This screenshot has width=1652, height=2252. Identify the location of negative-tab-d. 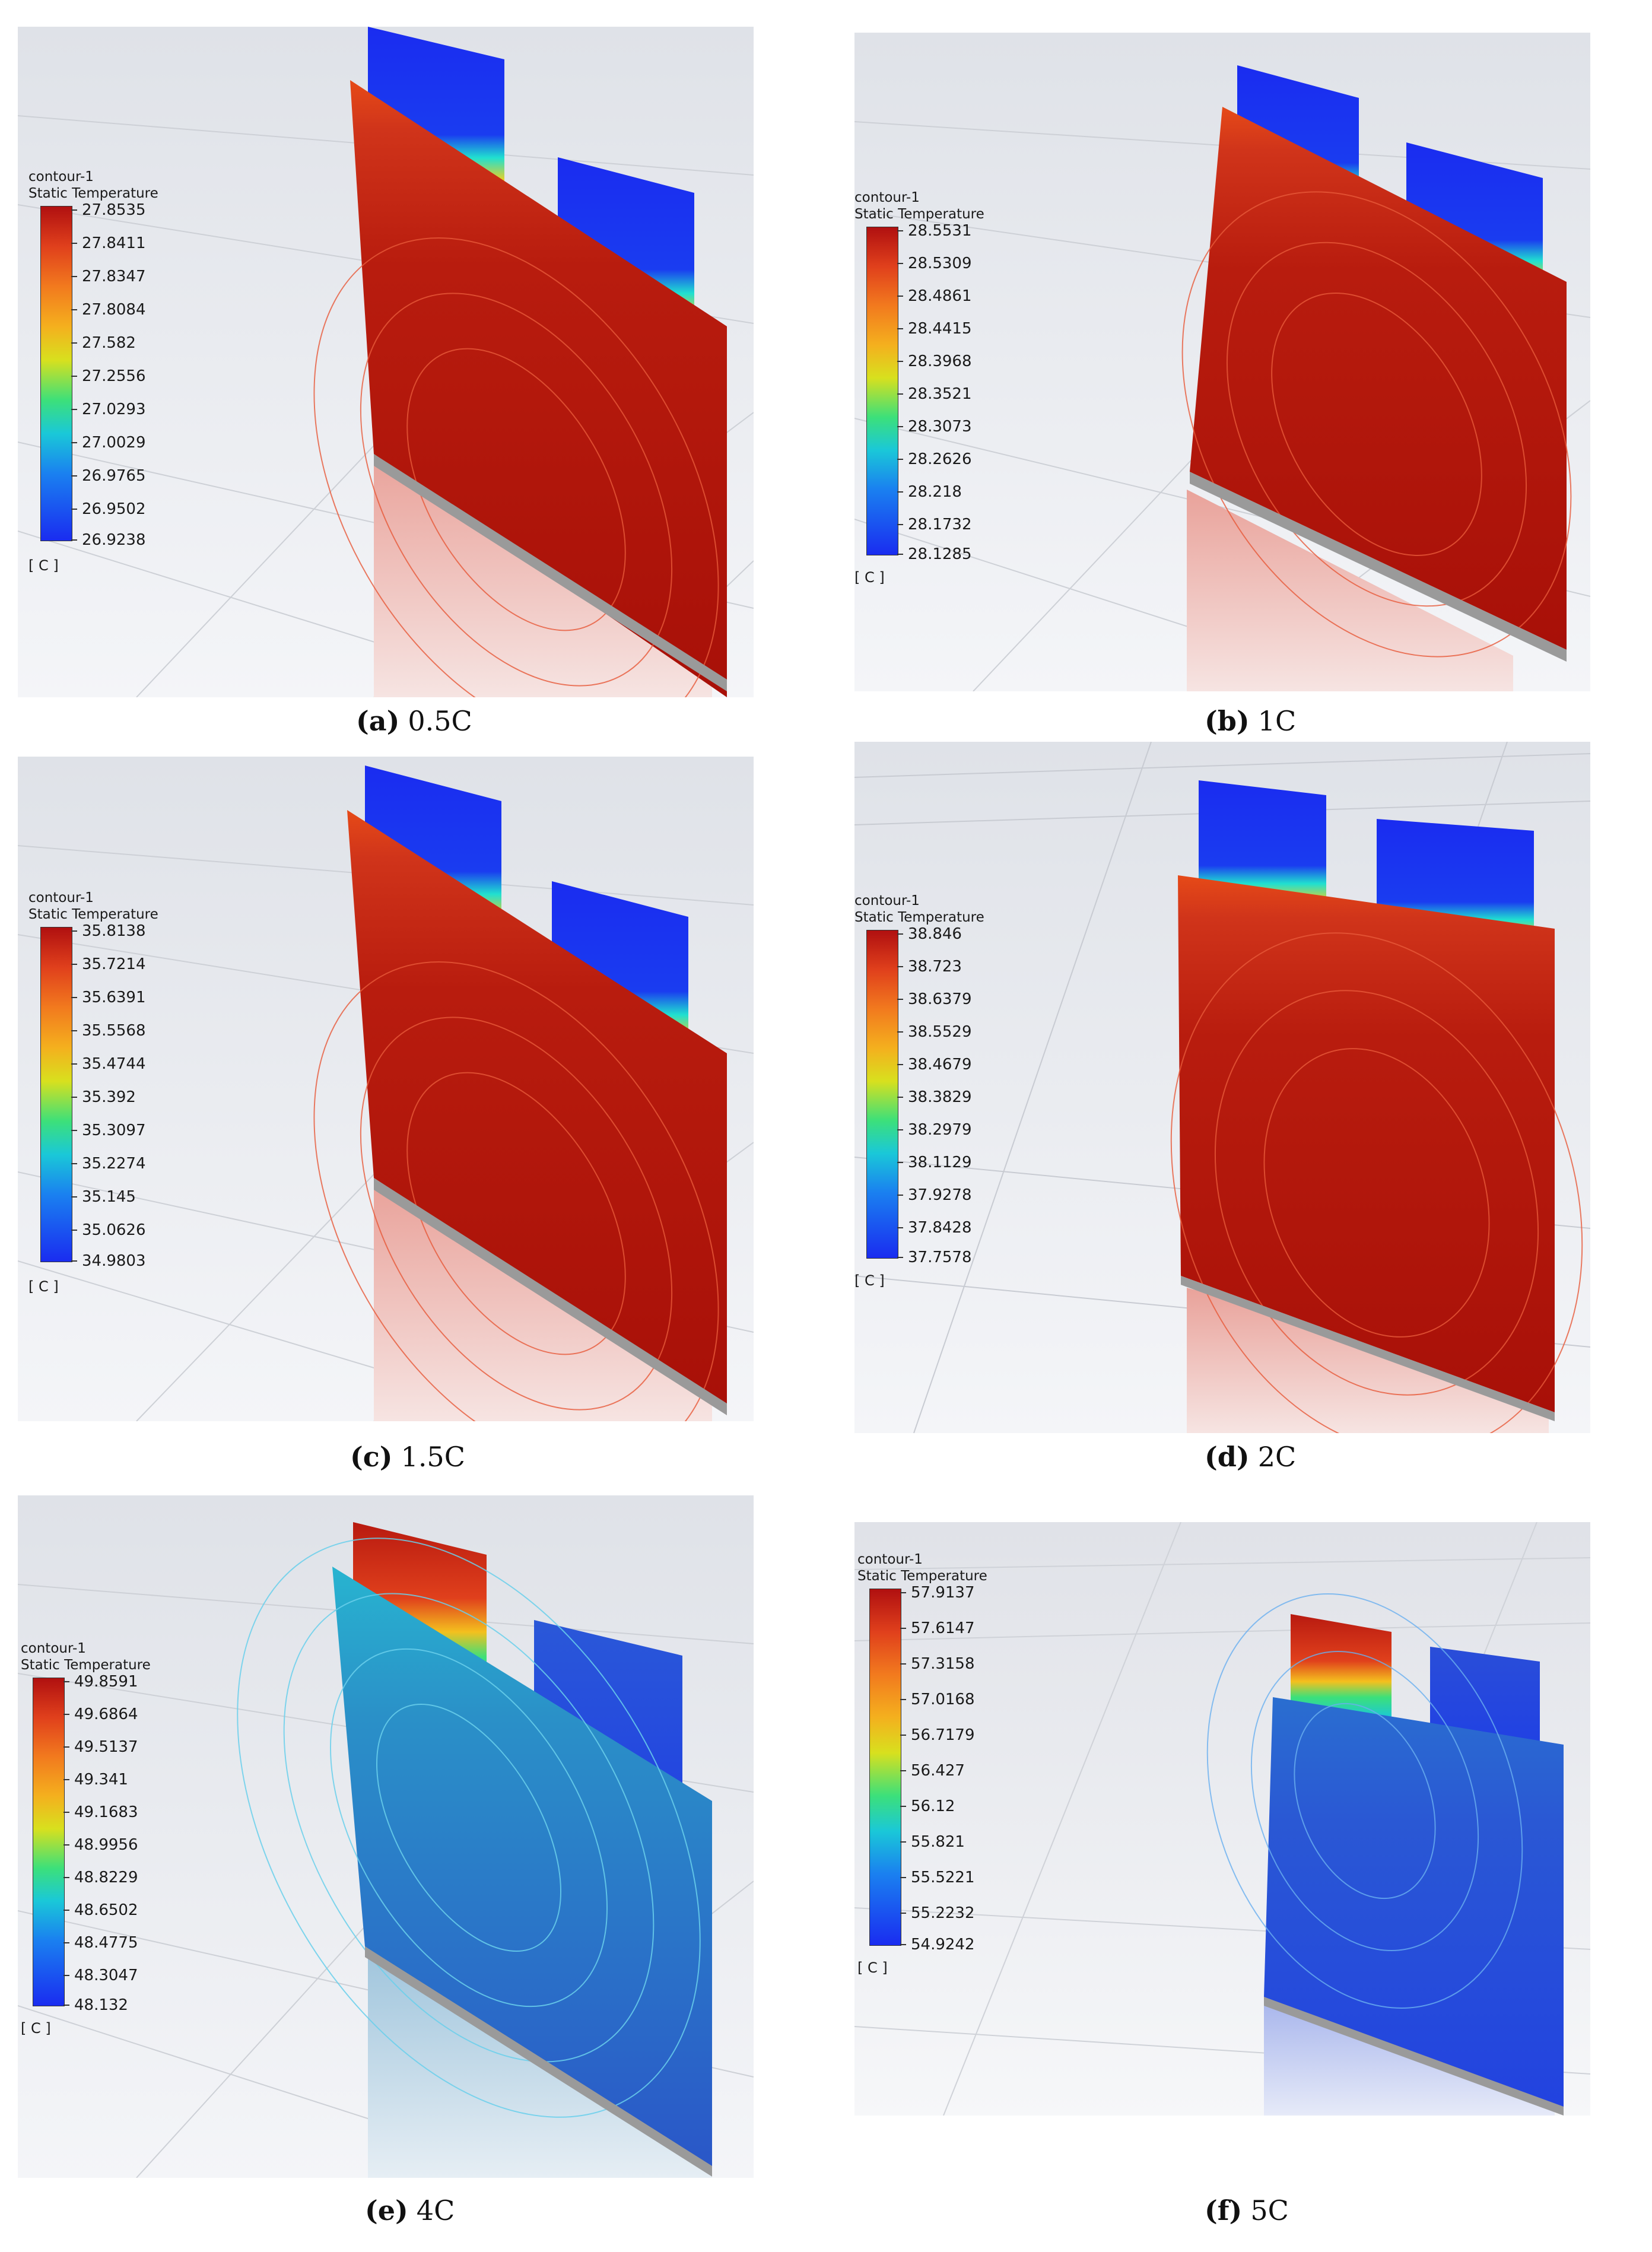
(1262, 841).